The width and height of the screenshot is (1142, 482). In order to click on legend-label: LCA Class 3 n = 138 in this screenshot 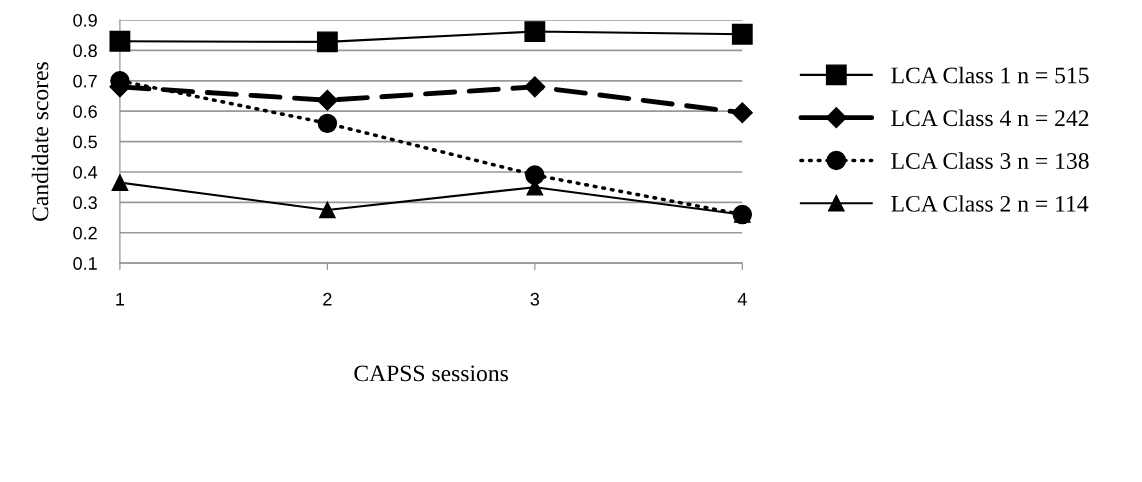, I will do `click(990, 160)`.